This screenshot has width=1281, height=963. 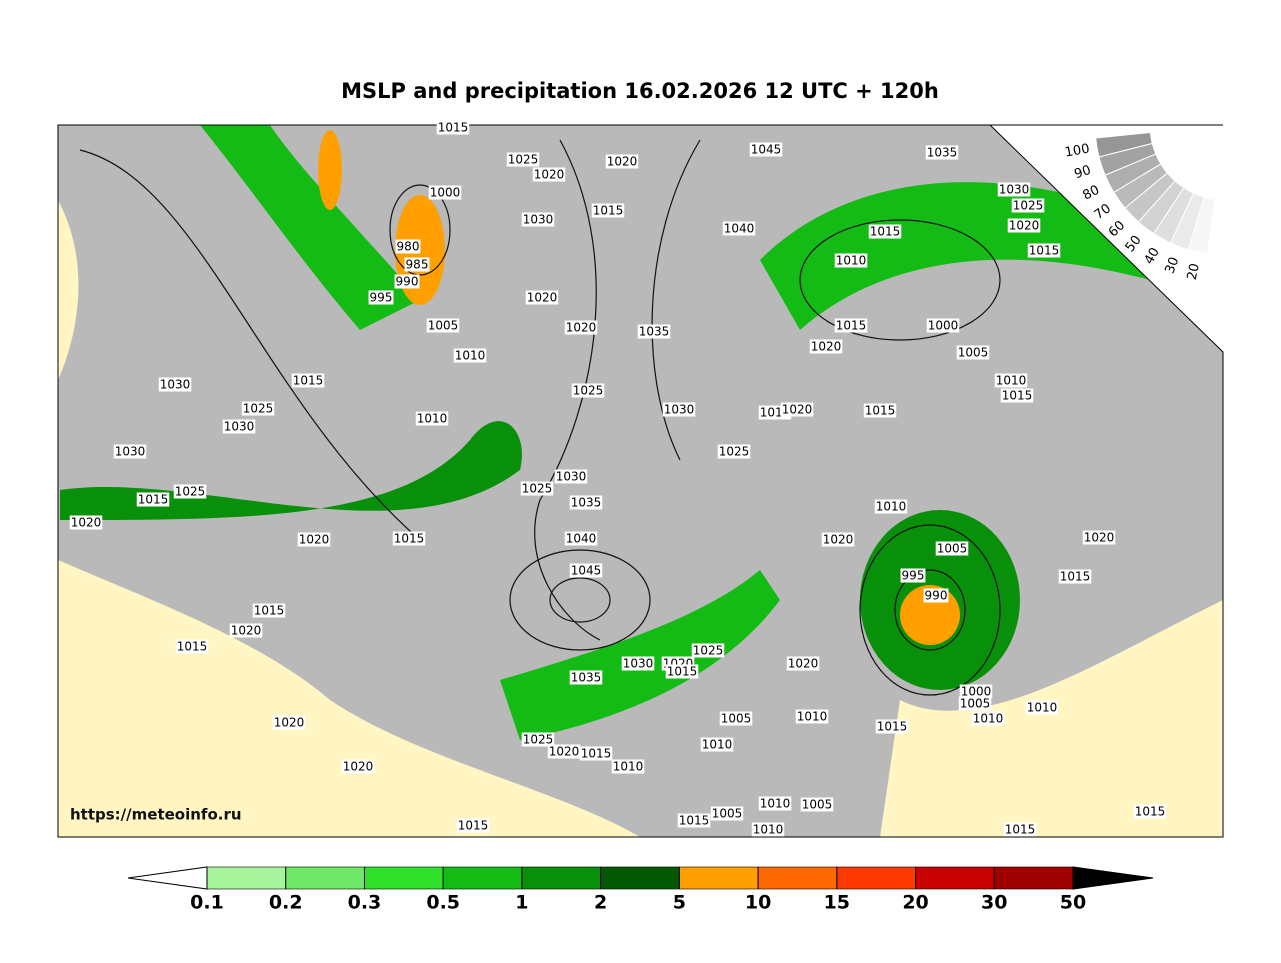 What do you see at coordinates (1113, 878) in the screenshot?
I see `colorbar-extend-high` at bounding box center [1113, 878].